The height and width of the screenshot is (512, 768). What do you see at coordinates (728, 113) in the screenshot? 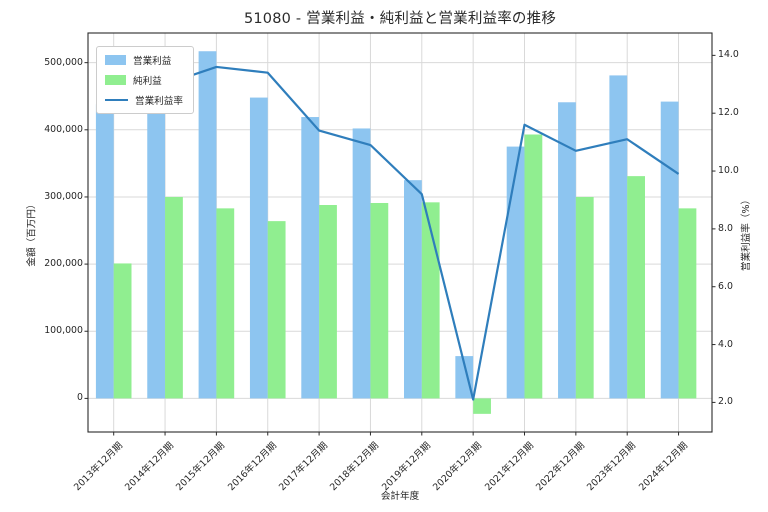
I see `y-right-tick-label: 12.0` at bounding box center [728, 113].